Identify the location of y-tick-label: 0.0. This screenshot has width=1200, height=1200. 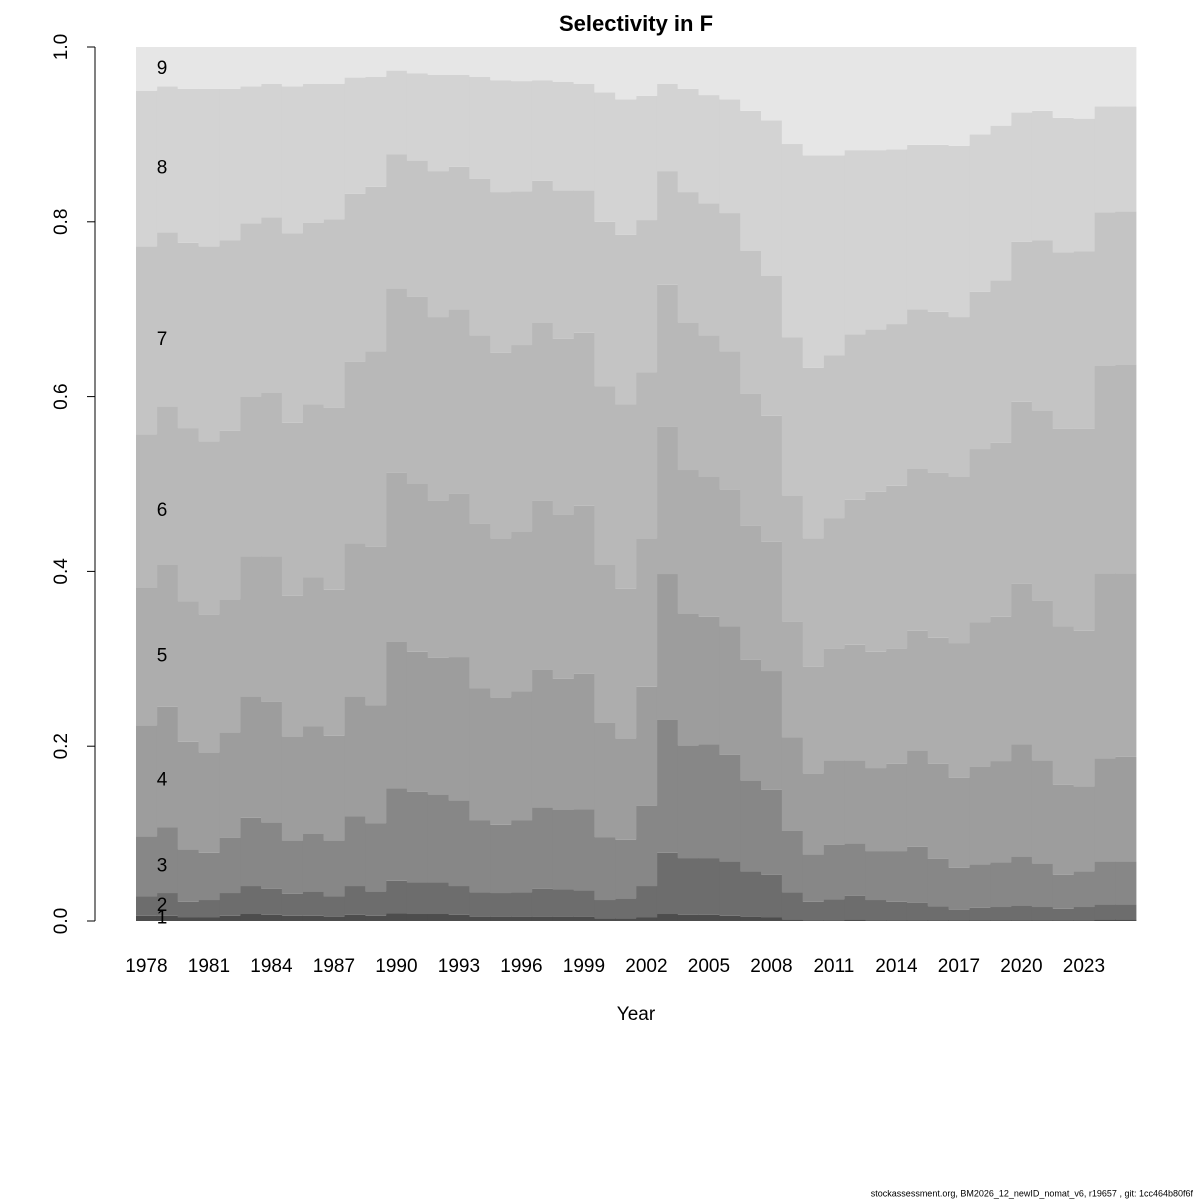
(61, 921).